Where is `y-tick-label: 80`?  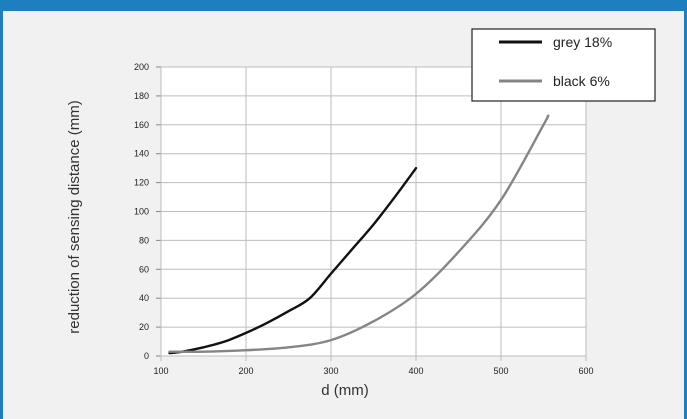
y-tick-label: 80 is located at coordinates (144, 240).